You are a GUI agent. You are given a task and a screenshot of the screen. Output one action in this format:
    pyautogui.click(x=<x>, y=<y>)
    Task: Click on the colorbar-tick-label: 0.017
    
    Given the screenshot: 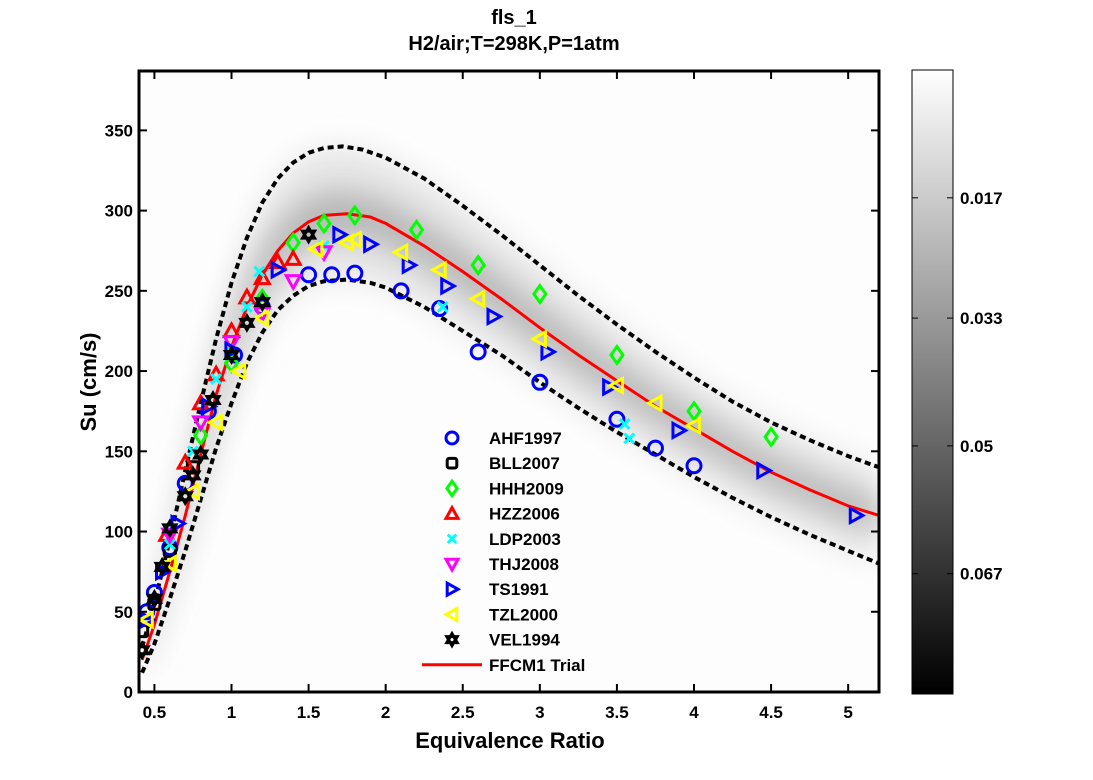 What is the action you would take?
    pyautogui.click(x=981, y=198)
    